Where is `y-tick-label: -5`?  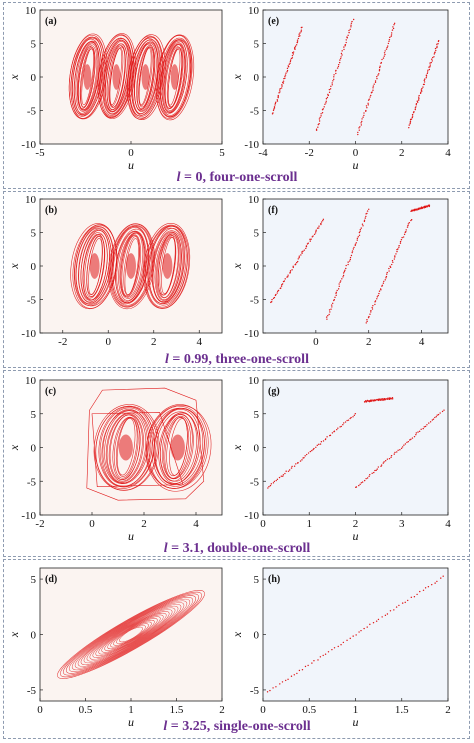 y-tick-label: -5 is located at coordinates (32, 112).